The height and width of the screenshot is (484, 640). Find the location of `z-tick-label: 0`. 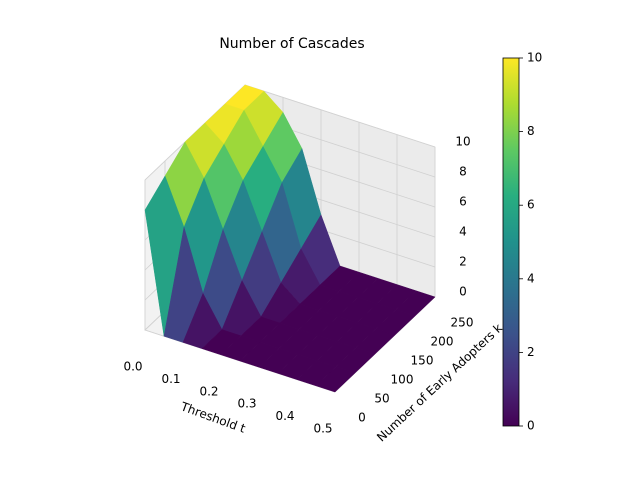

z-tick-label: 0 is located at coordinates (463, 292).